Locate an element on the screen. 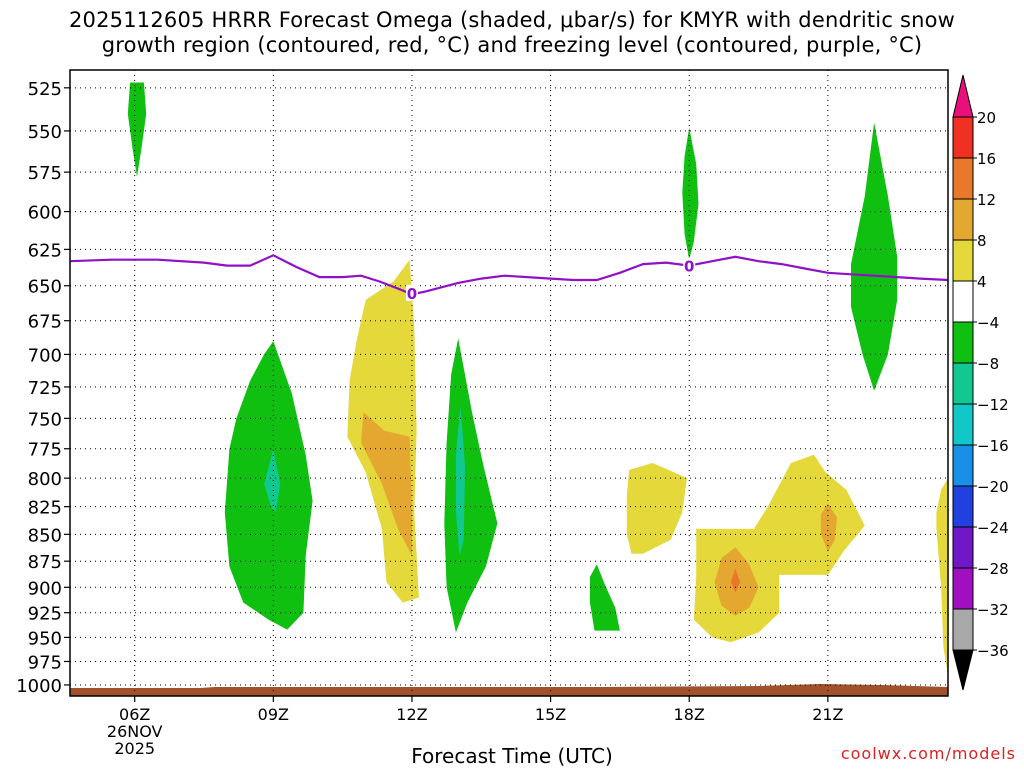 This screenshot has height=772, width=1024. y-tick-label-625: 625 is located at coordinates (45, 250).